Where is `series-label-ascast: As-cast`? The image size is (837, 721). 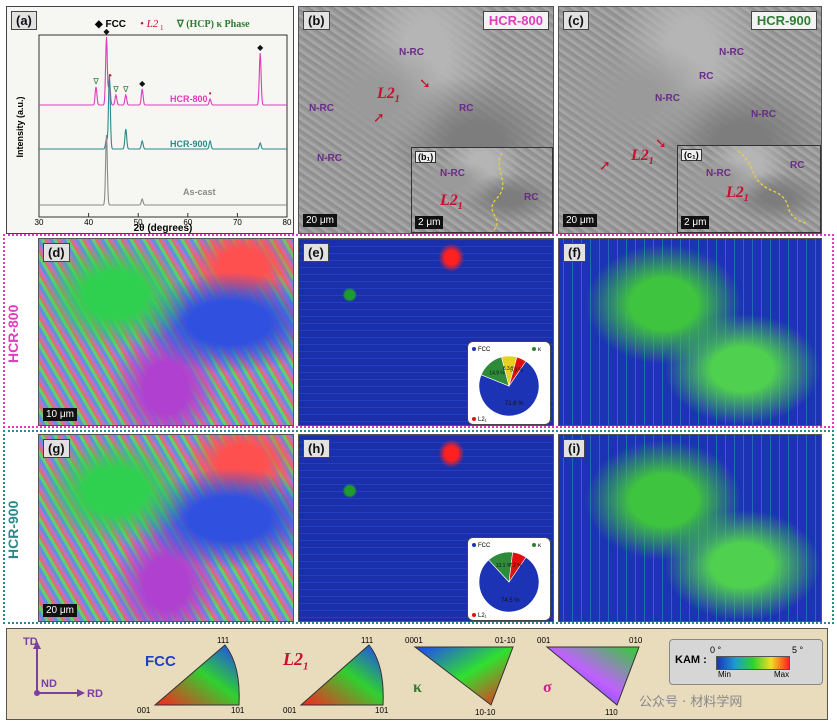 series-label-ascast: As-cast is located at coordinates (199, 192).